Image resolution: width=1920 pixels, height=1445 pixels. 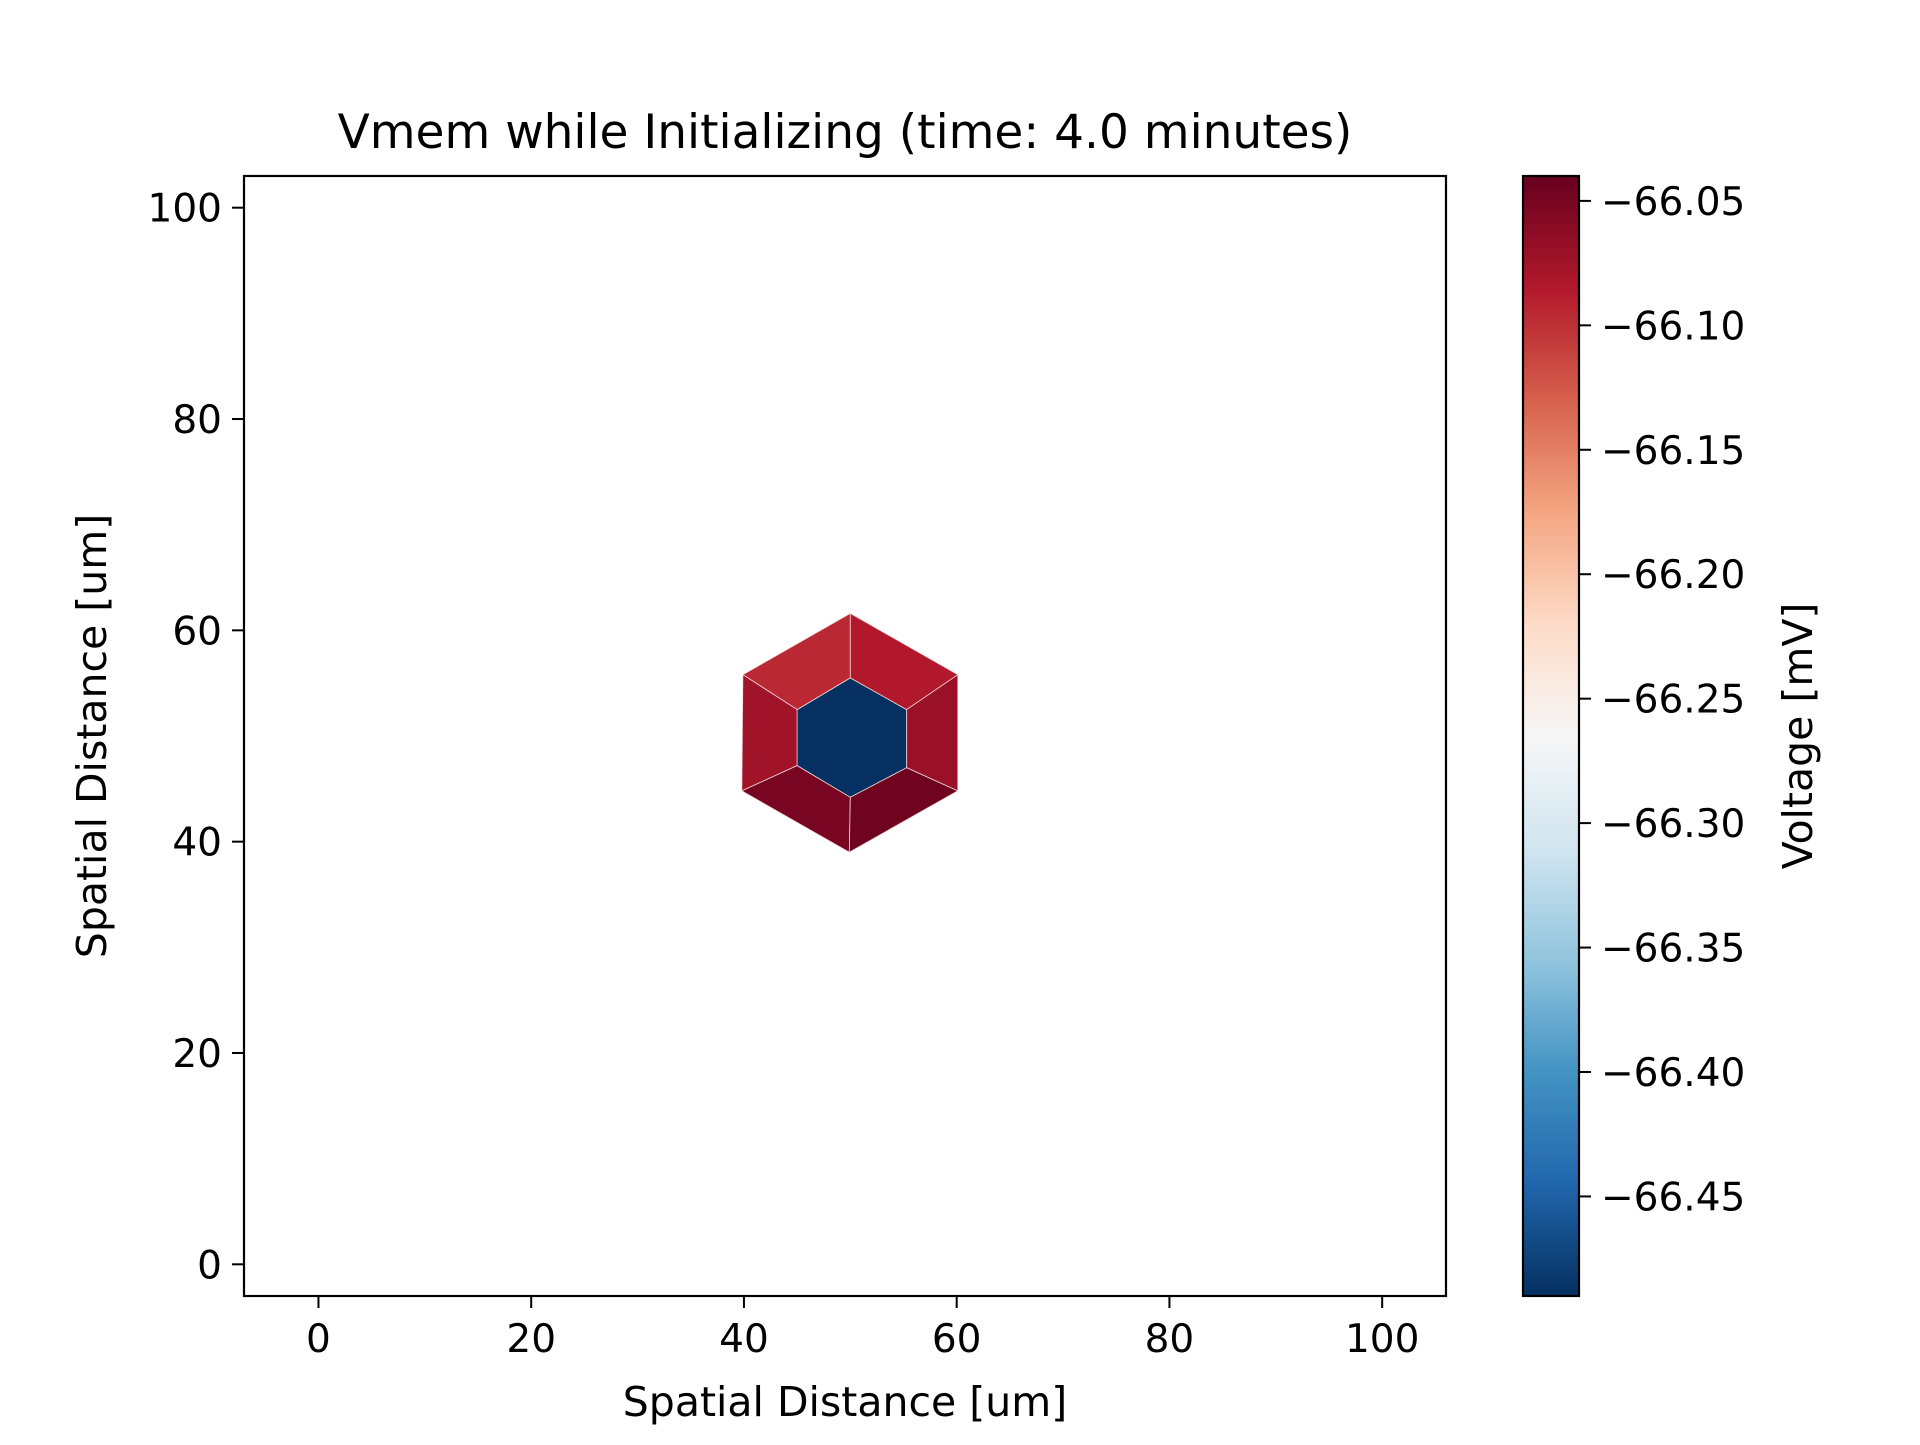 What do you see at coordinates (1798, 736) in the screenshot?
I see `colorbar-label: Voltage [mV]` at bounding box center [1798, 736].